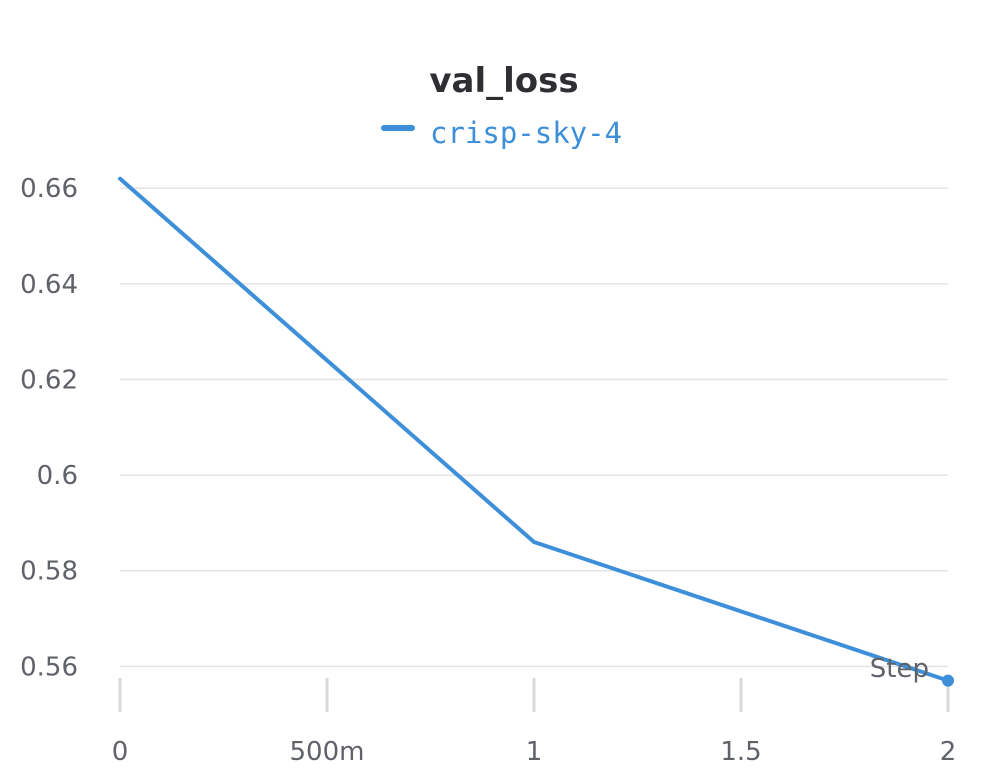 This screenshot has height=783, width=1008. I want to click on y-tick-label: 0.64, so click(49, 285).